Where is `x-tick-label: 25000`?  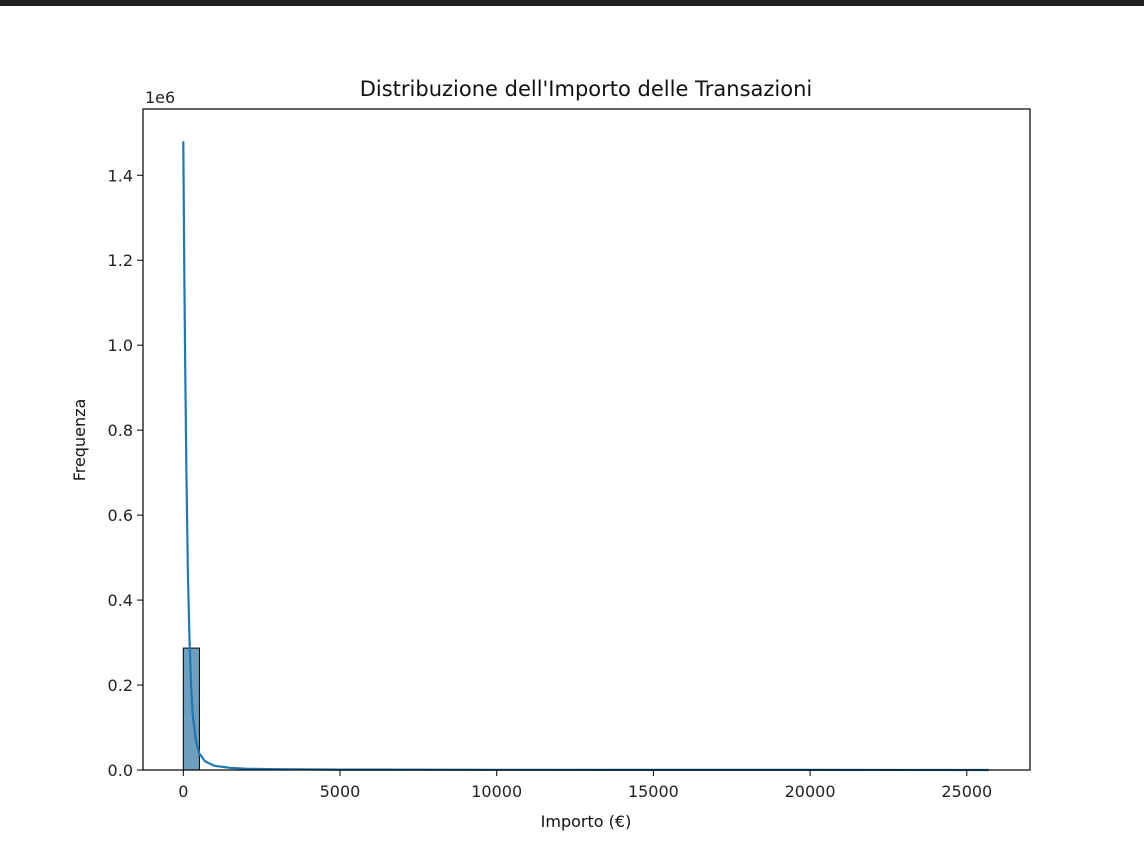 x-tick-label: 25000 is located at coordinates (966, 791).